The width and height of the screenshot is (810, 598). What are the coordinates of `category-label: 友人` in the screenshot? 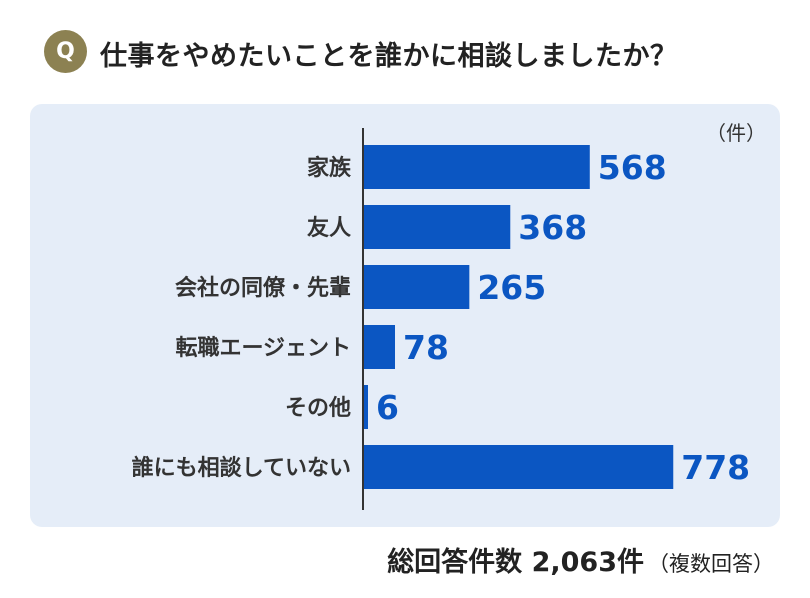 It's located at (329, 228).